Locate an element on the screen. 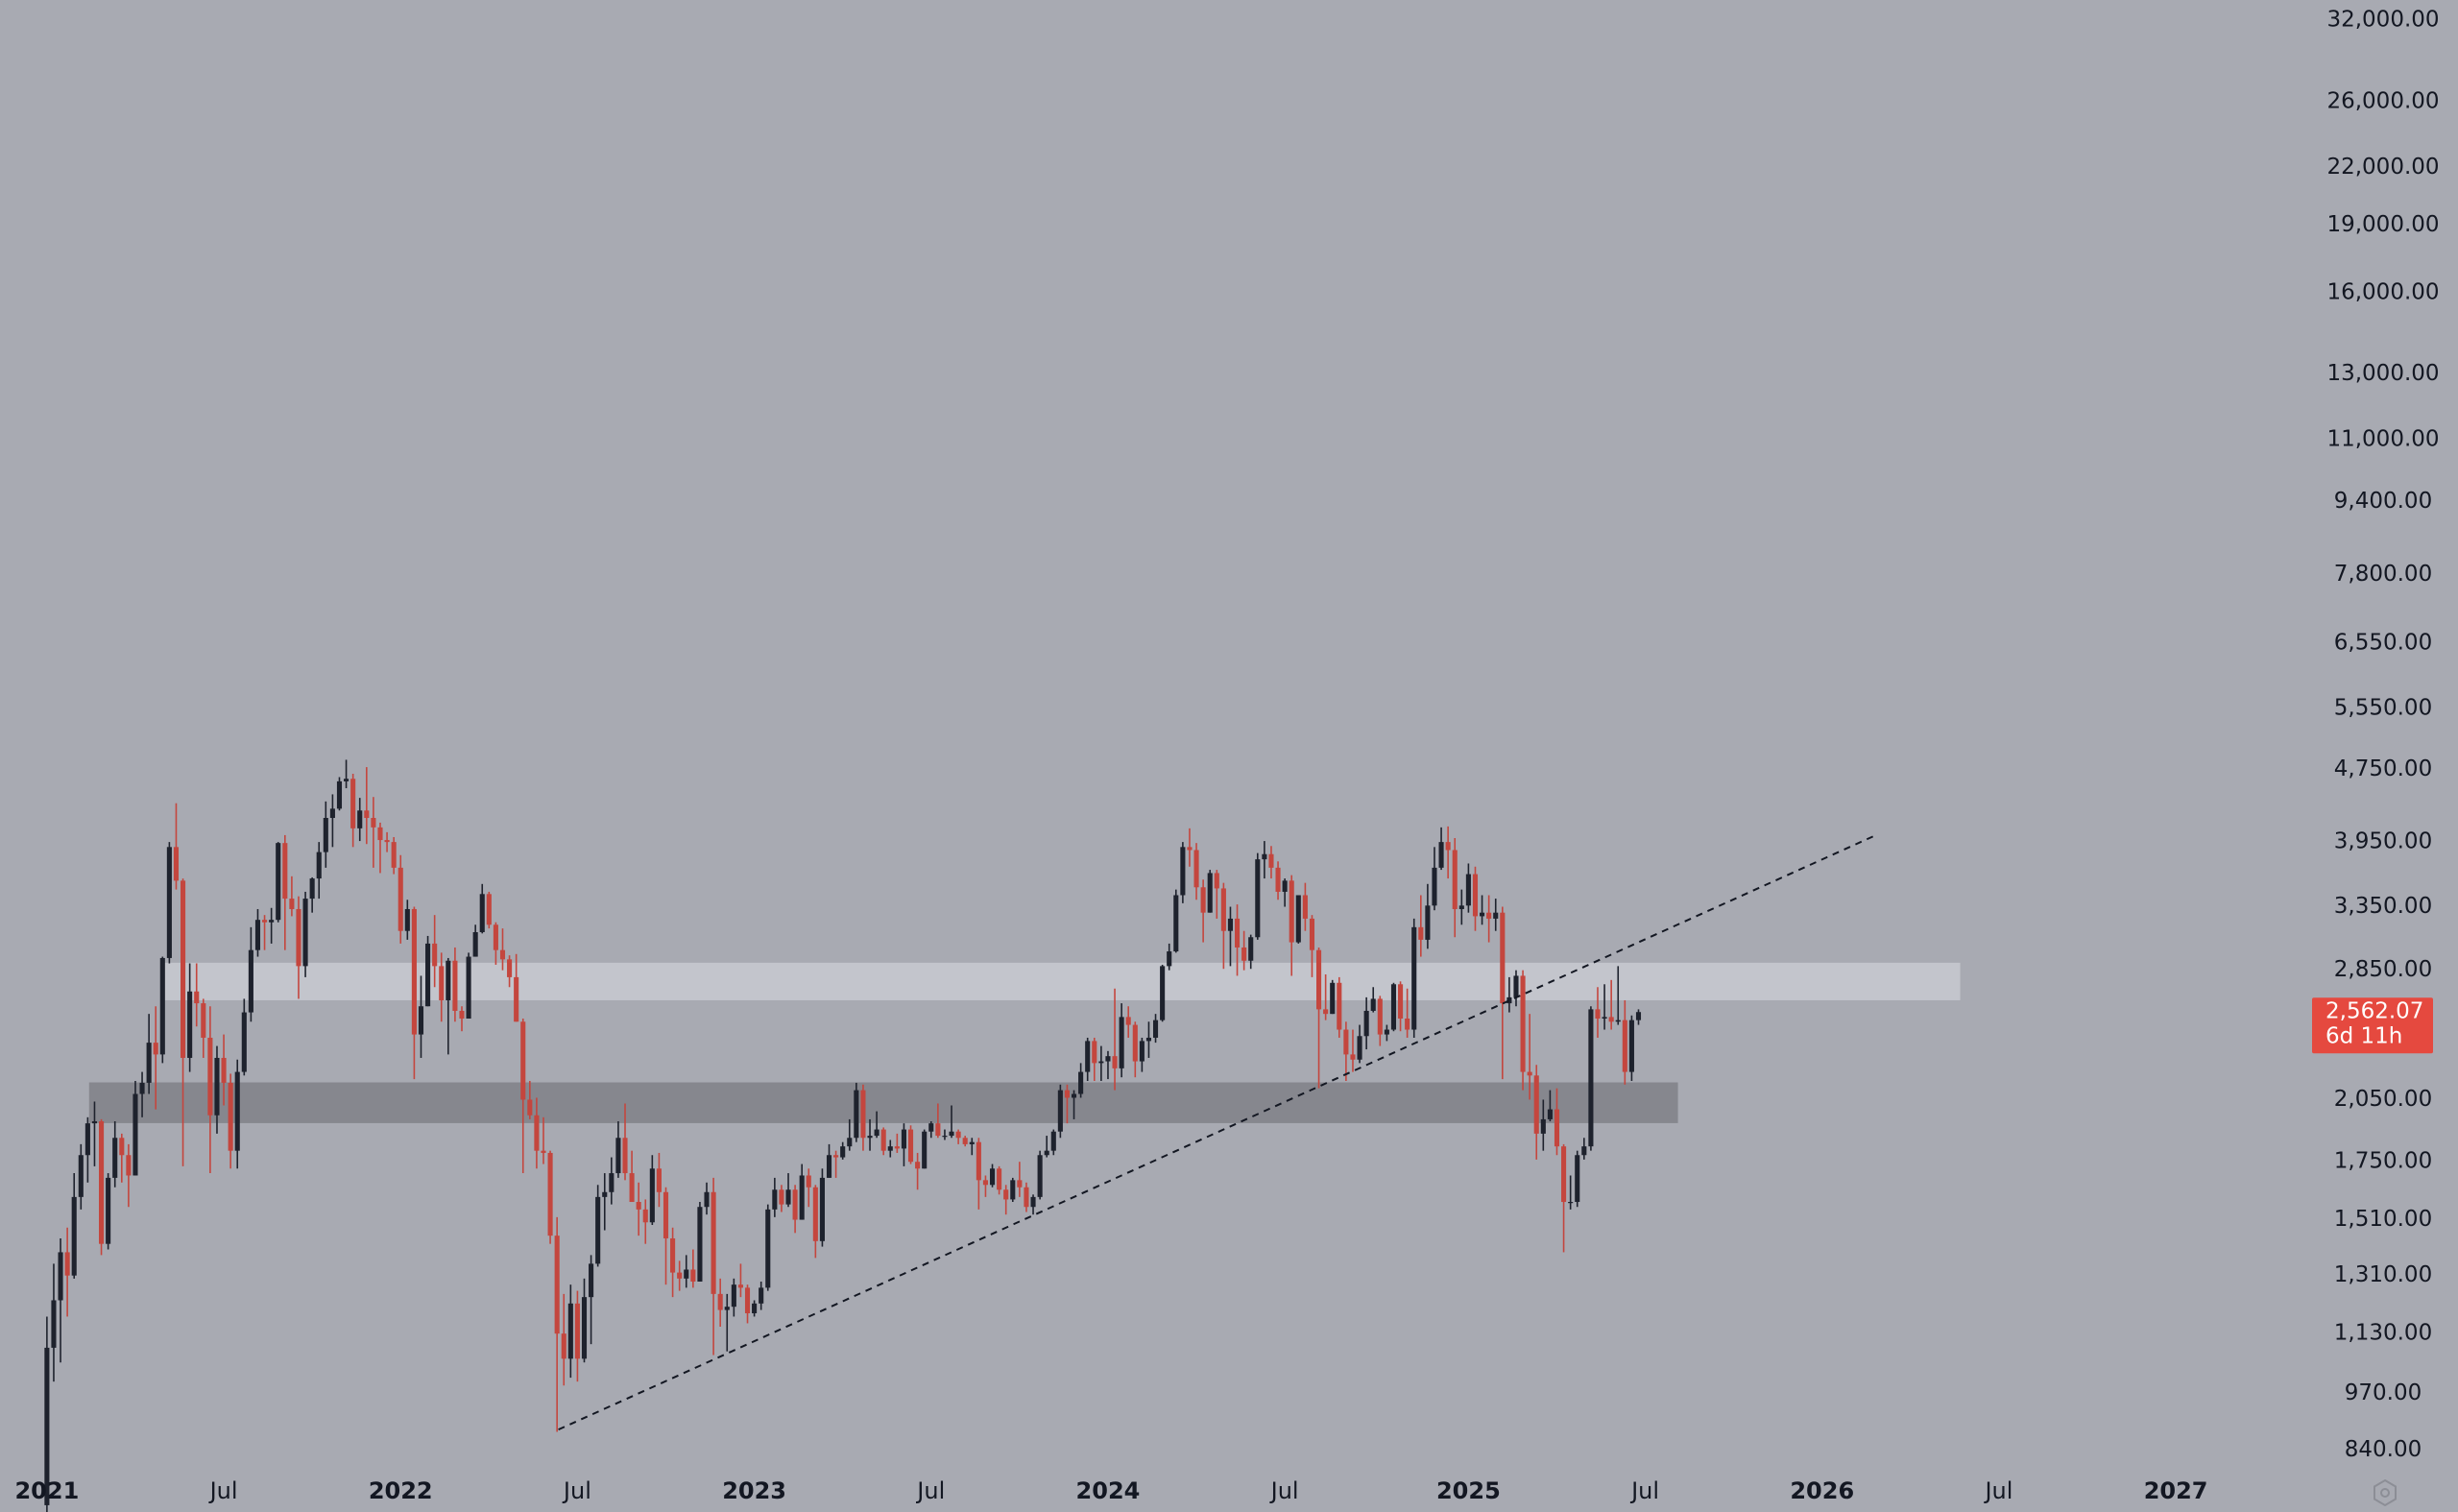 The height and width of the screenshot is (1512, 2458). last-price-label: 2,562.07 is located at coordinates (2374, 1012).